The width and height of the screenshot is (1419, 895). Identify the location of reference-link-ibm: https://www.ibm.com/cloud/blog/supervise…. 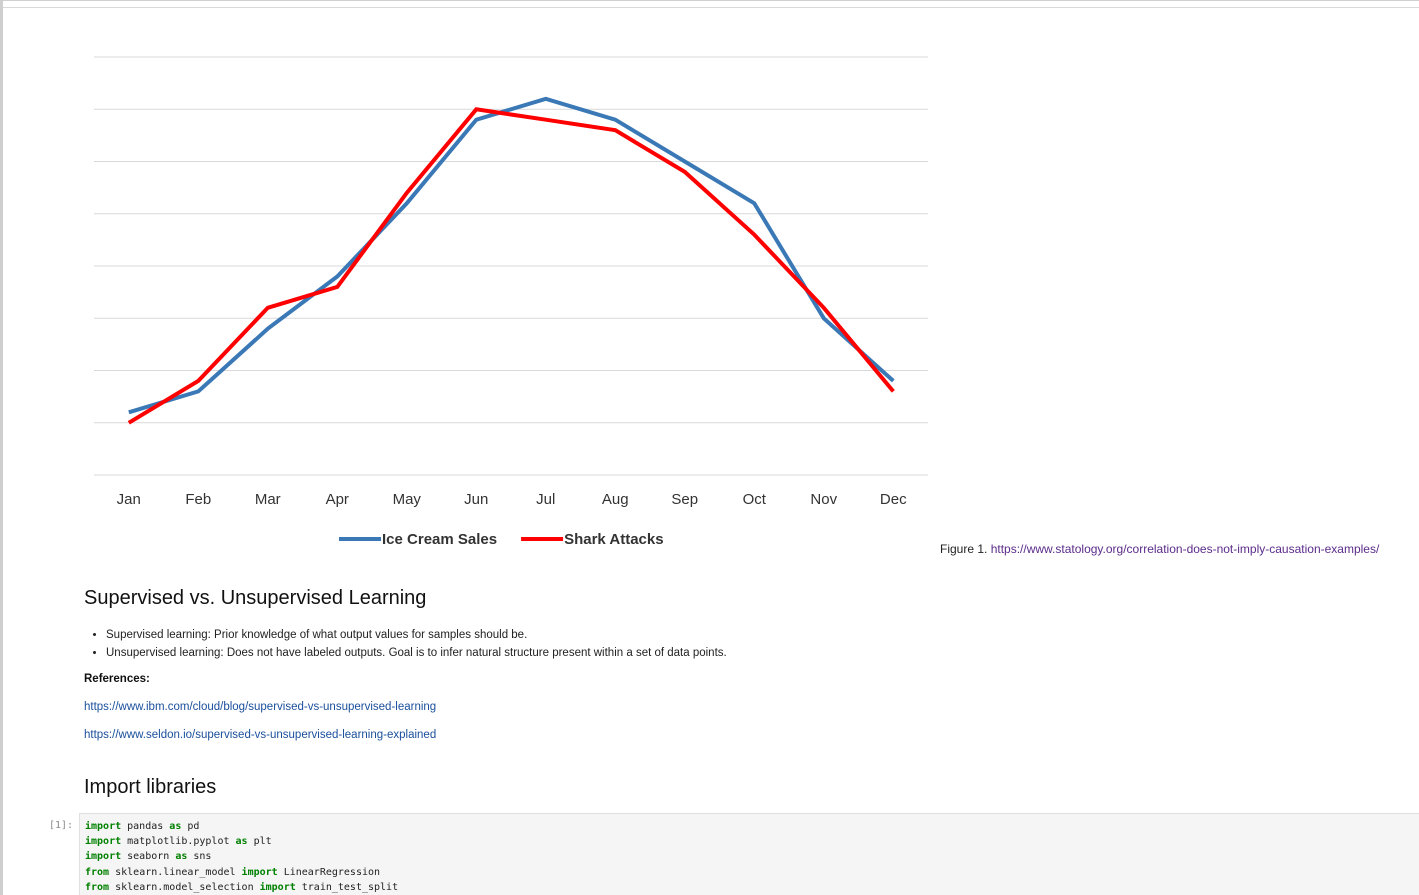
(260, 707).